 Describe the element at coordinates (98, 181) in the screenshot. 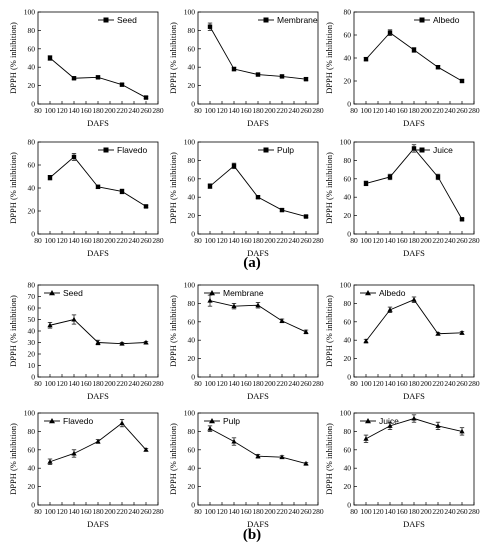

I see `series-line` at that location.